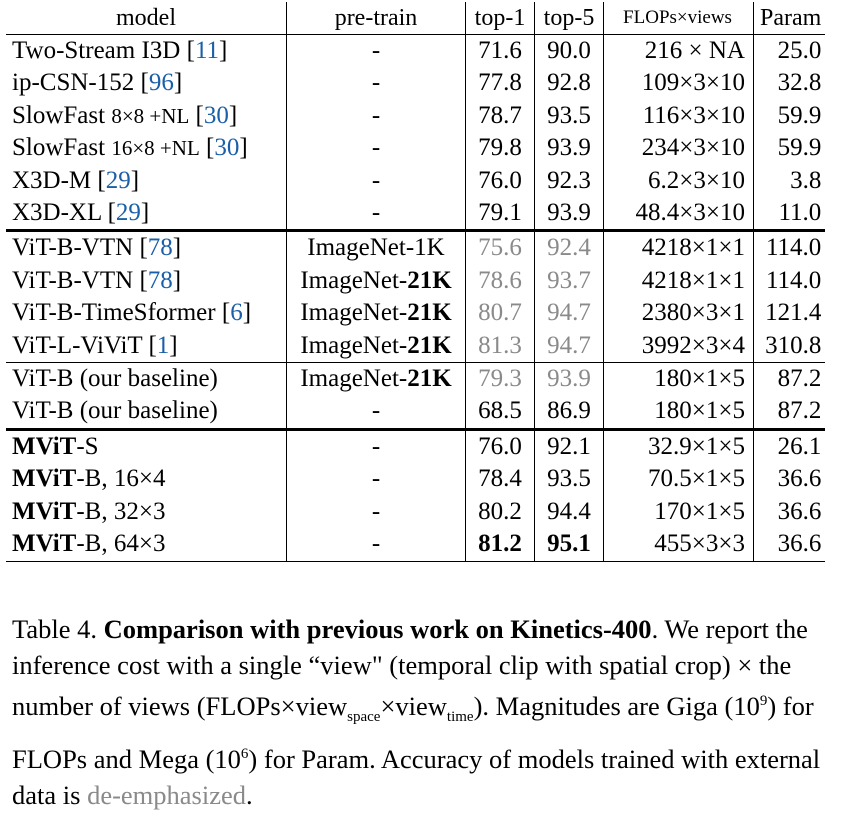 The height and width of the screenshot is (813, 865). What do you see at coordinates (59, 115) in the screenshot?
I see `model-name: SlowFast` at bounding box center [59, 115].